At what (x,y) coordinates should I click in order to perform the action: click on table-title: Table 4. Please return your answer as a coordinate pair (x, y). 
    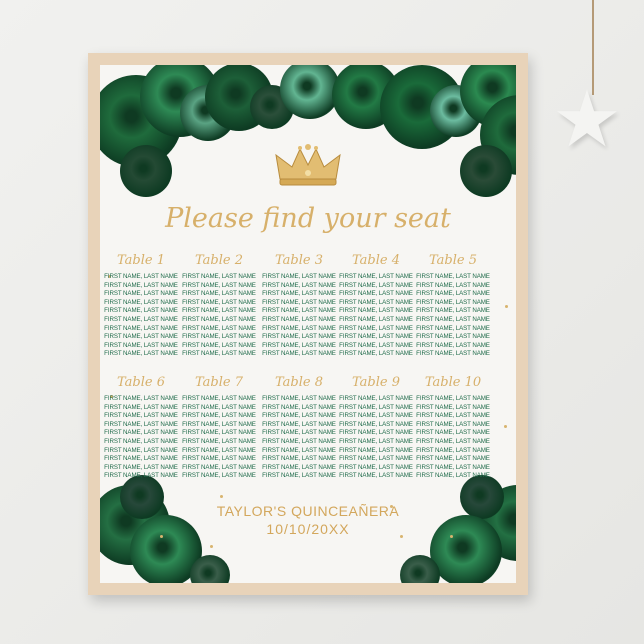
    Looking at the image, I should click on (376, 260).